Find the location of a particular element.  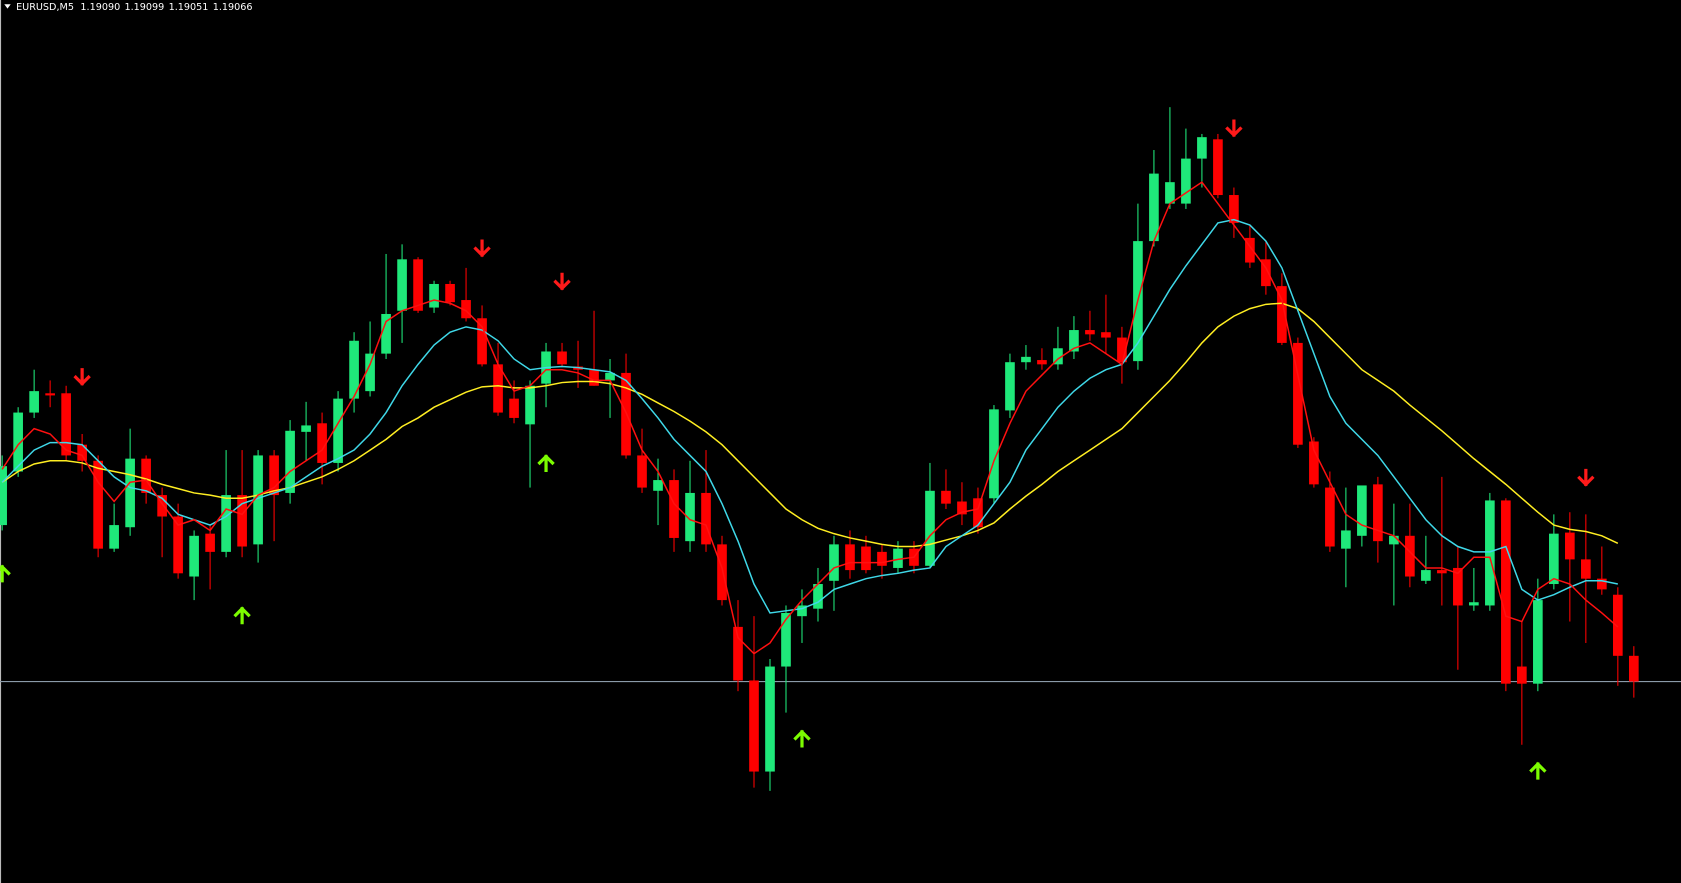

menu-triangle is located at coordinates (7, 6).